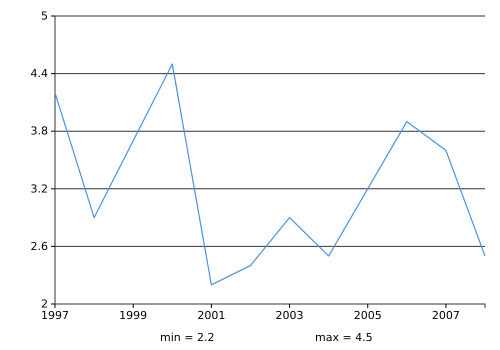 The width and height of the screenshot is (500, 350). I want to click on x-tick-label: 1999, so click(133, 315).